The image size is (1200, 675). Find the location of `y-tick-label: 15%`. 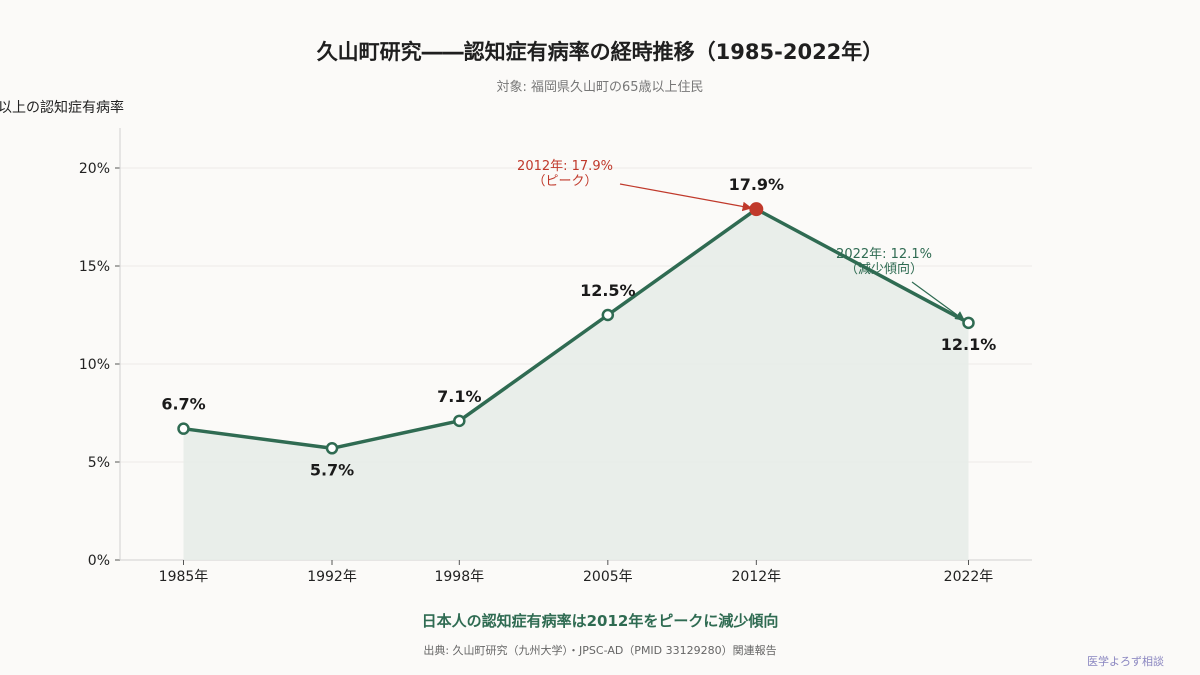

y-tick-label: 15% is located at coordinates (94, 267).